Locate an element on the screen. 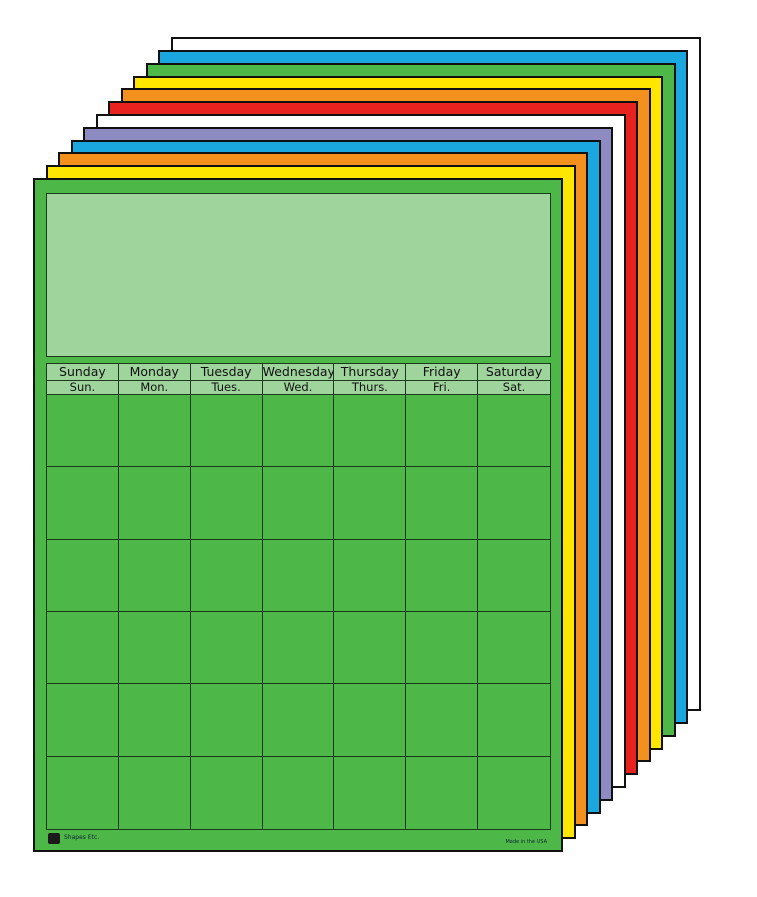 The image size is (757, 897). day-header: Saturday is located at coordinates (514, 372).